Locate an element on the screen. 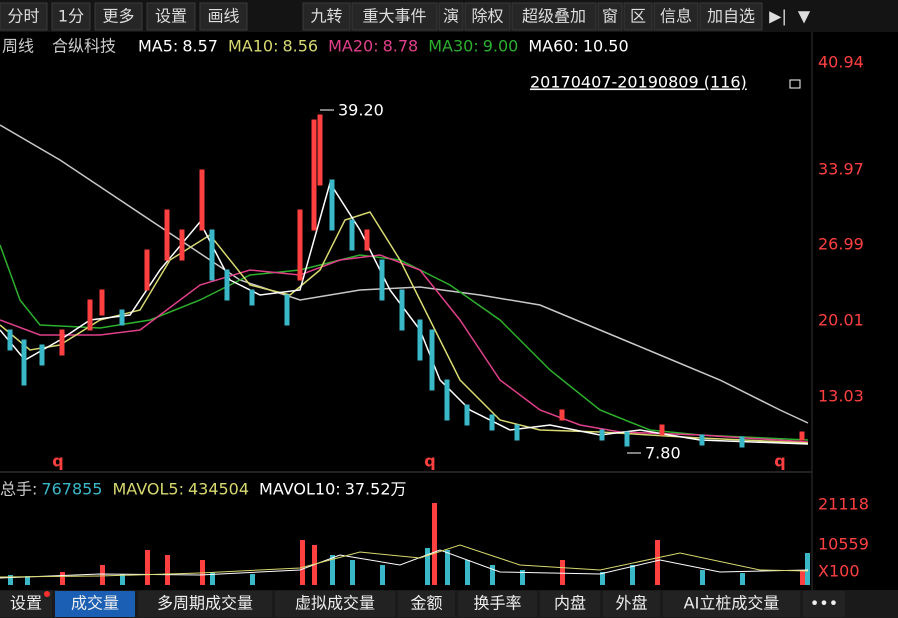  toolbar-label: 重大事件 is located at coordinates (394, 16).